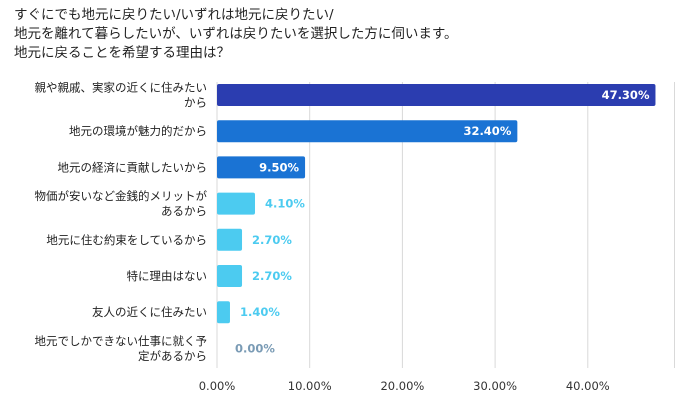  I want to click on title-line-1: すぐにでも地元に戻りたい/いずれは地元に戻りたい/, so click(174, 15).